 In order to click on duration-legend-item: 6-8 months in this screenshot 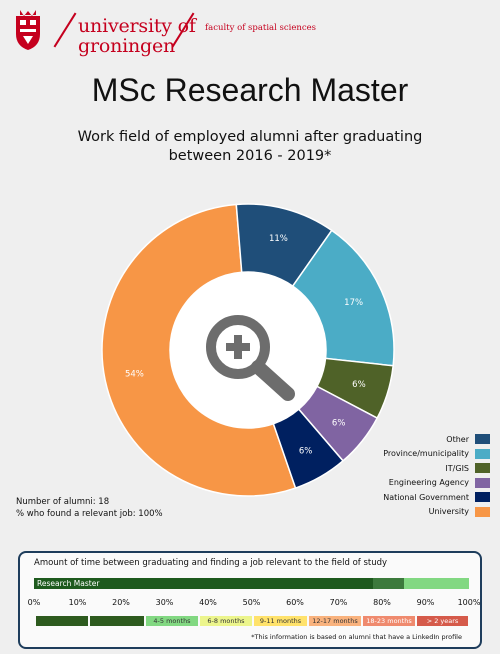, I will do `click(226, 621)`.